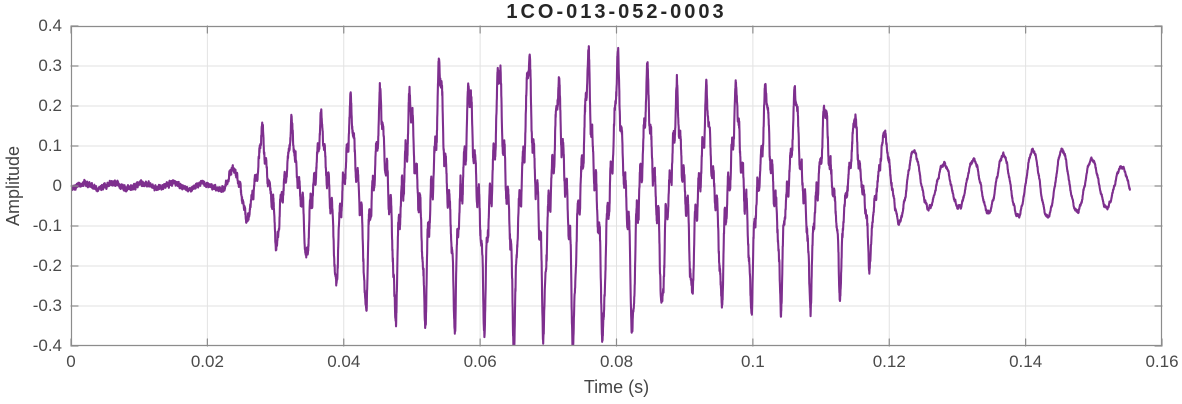  What do you see at coordinates (50, 25) in the screenshot?
I see `y-tick-label: 0.4` at bounding box center [50, 25].